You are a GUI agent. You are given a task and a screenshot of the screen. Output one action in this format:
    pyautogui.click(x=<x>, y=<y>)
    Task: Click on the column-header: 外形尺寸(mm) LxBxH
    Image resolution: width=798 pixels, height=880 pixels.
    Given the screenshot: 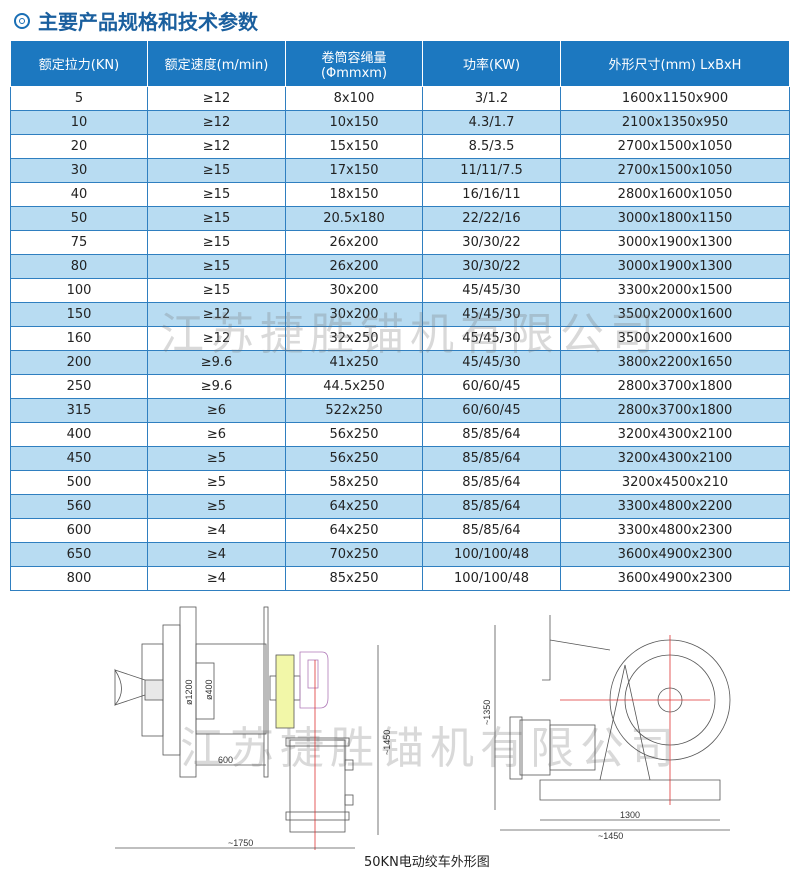 What is the action you would take?
    pyautogui.click(x=675, y=63)
    